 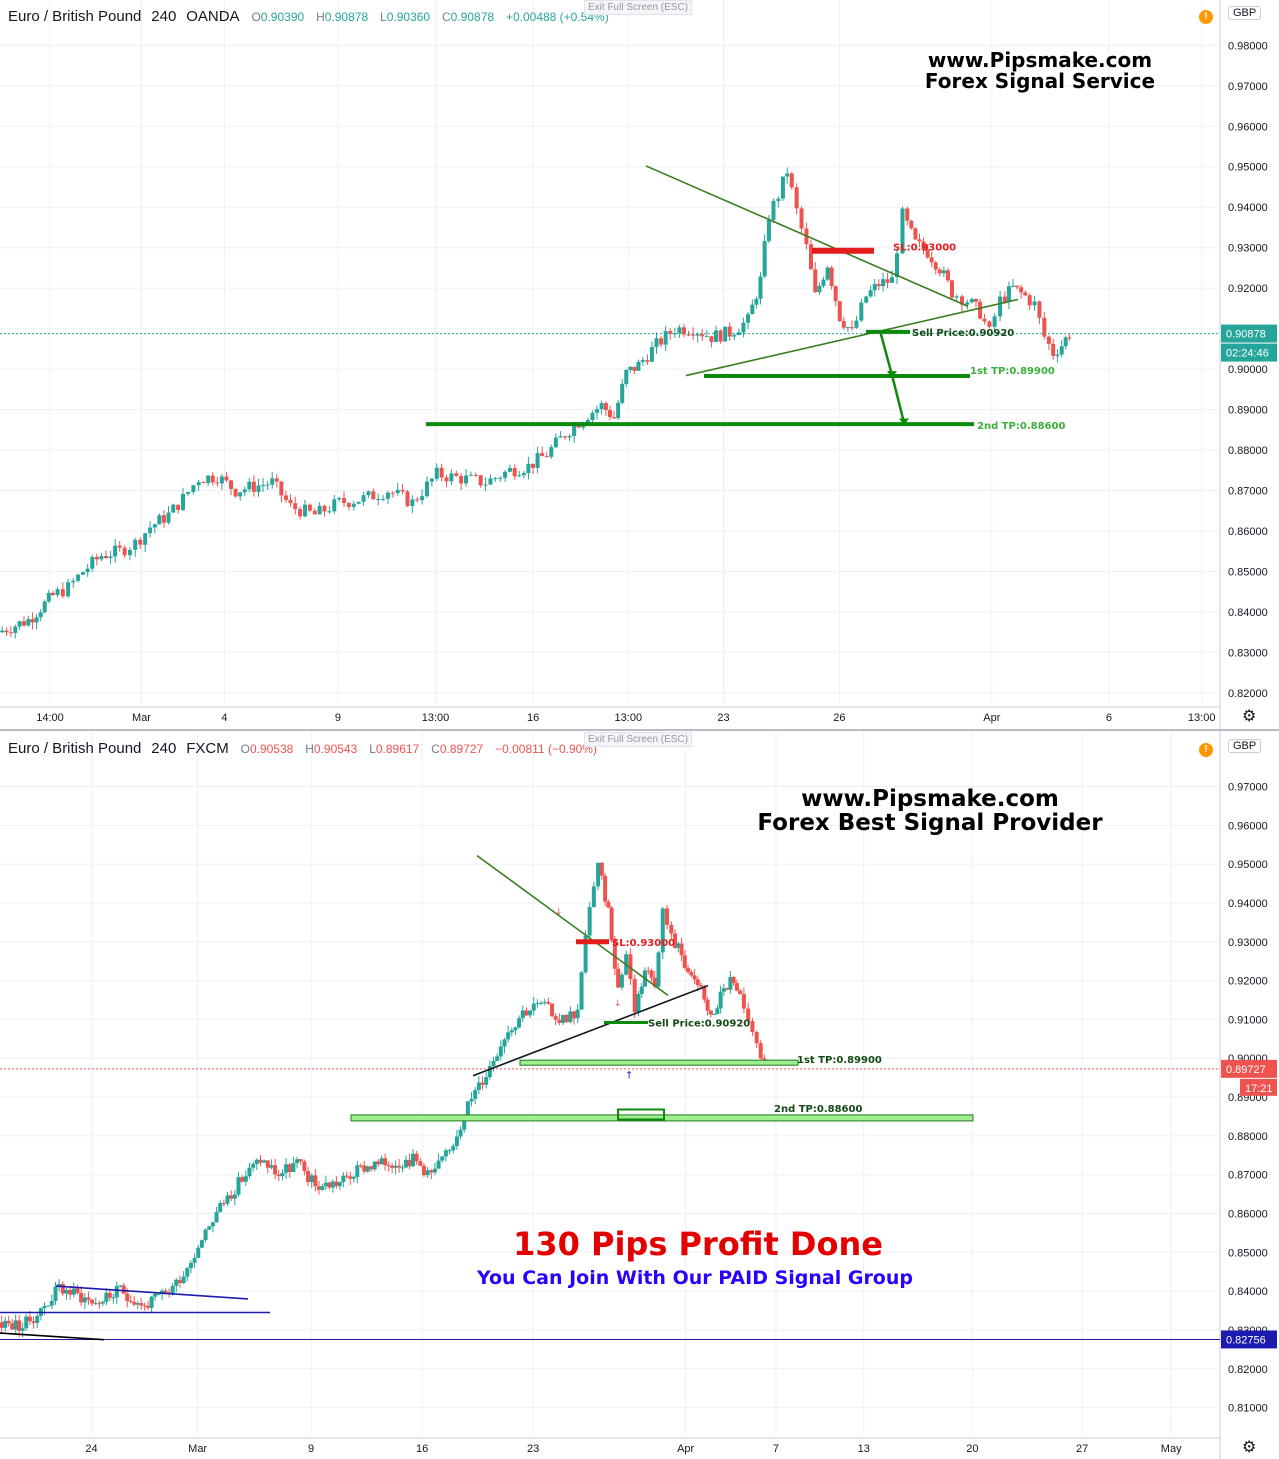 What do you see at coordinates (461, 749) in the screenshot?
I see `ohlc-close: 0.89727` at bounding box center [461, 749].